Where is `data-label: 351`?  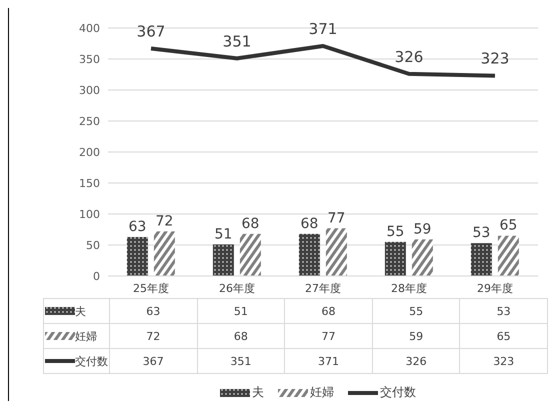
data-label: 351 is located at coordinates (241, 361).